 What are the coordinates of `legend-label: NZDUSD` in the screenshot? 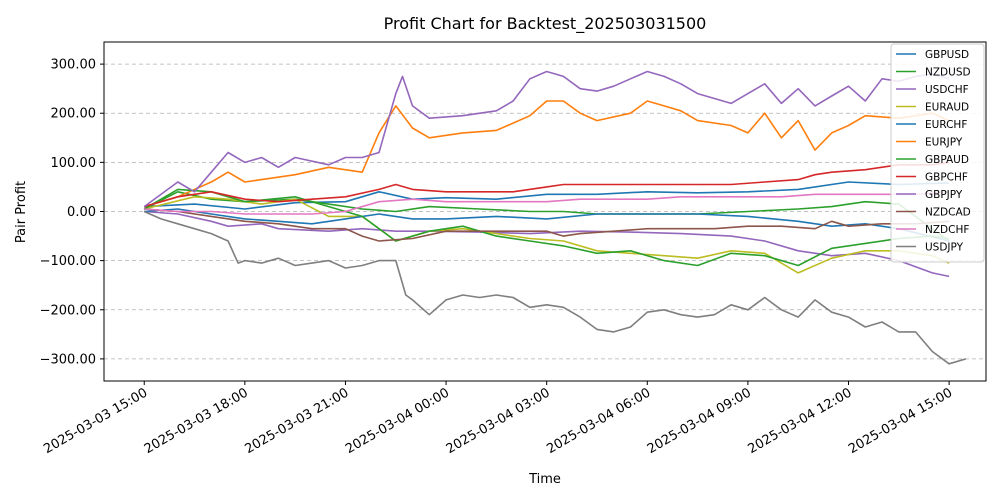 It's located at (948, 73).